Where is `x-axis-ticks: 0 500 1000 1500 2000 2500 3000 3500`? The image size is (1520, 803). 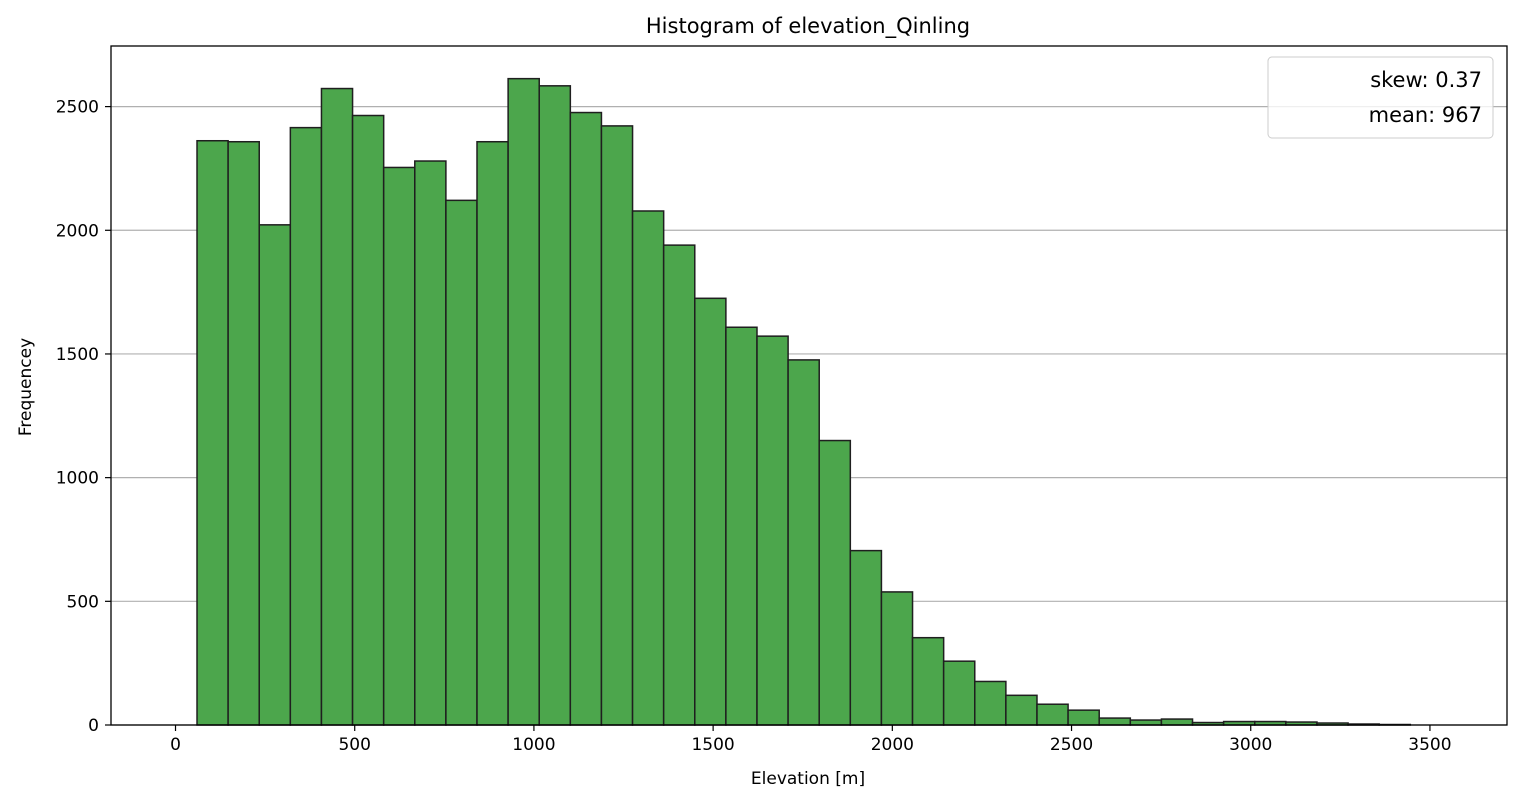
x-axis-ticks: 0 500 1000 1500 2000 2500 3000 3500 is located at coordinates (811, 740).